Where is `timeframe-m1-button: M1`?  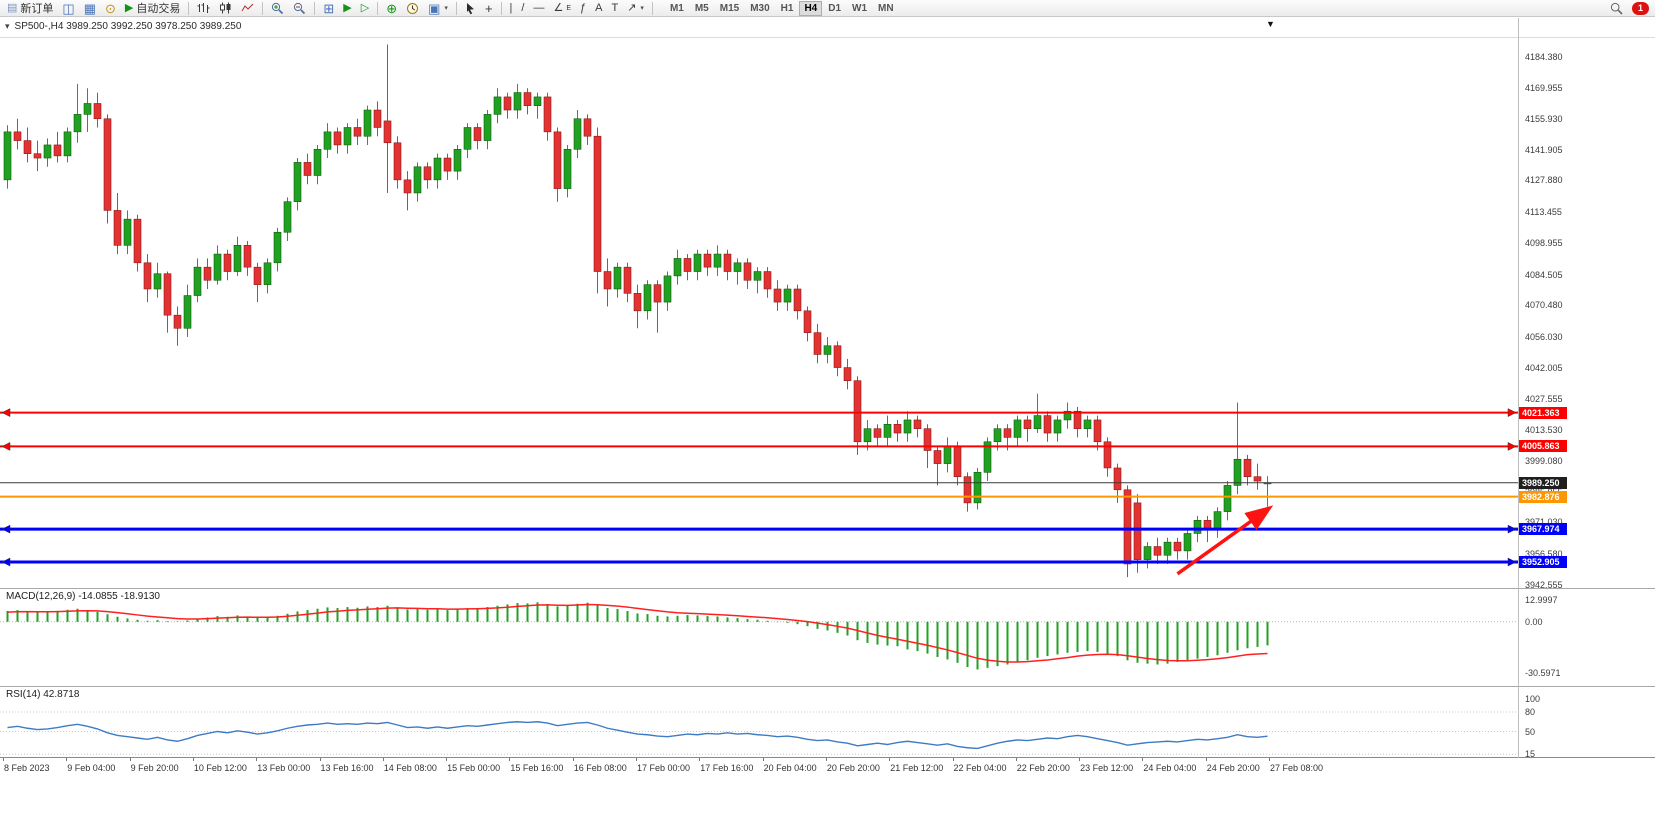 timeframe-m1-button: M1 is located at coordinates (676, 8).